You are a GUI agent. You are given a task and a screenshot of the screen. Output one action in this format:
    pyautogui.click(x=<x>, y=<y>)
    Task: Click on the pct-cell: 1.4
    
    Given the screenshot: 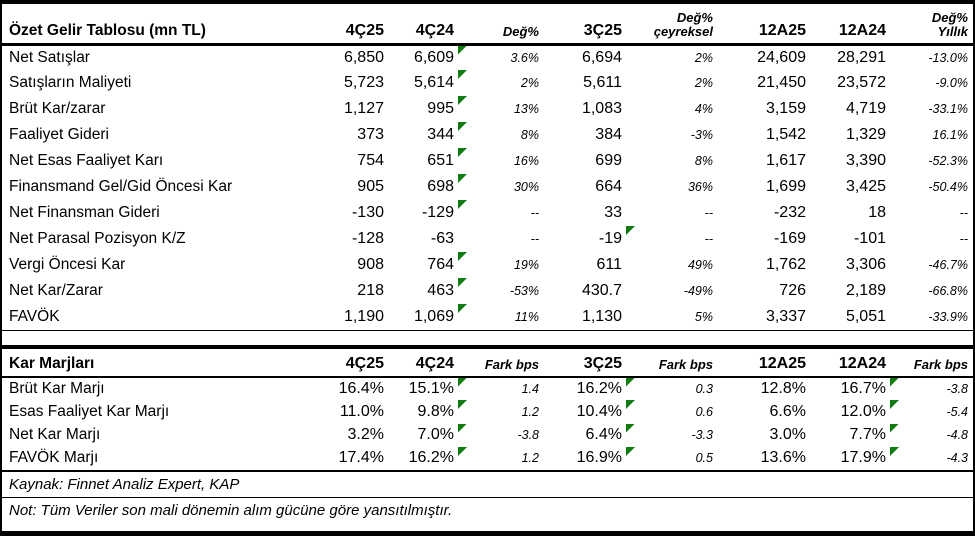 What is the action you would take?
    pyautogui.click(x=530, y=388)
    